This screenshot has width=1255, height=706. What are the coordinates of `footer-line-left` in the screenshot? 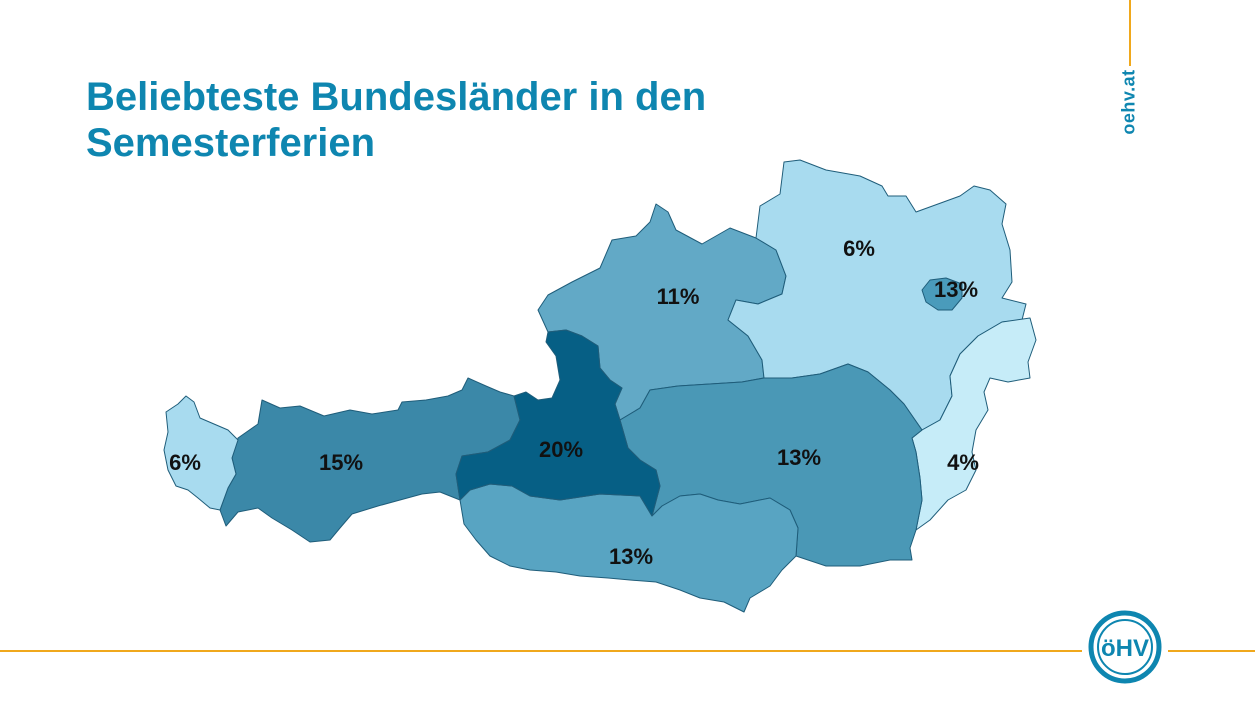 It's located at (541, 651).